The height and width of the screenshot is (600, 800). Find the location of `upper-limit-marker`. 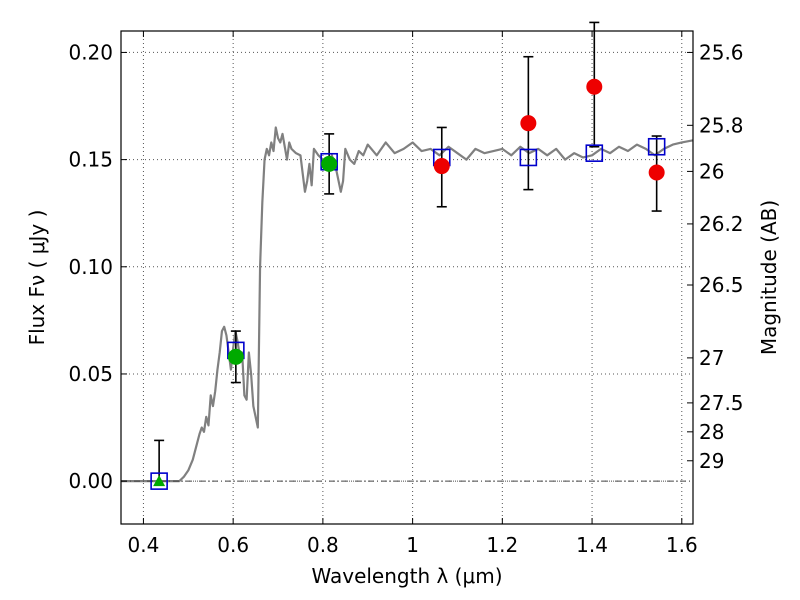

upper-limit-marker is located at coordinates (159, 481).